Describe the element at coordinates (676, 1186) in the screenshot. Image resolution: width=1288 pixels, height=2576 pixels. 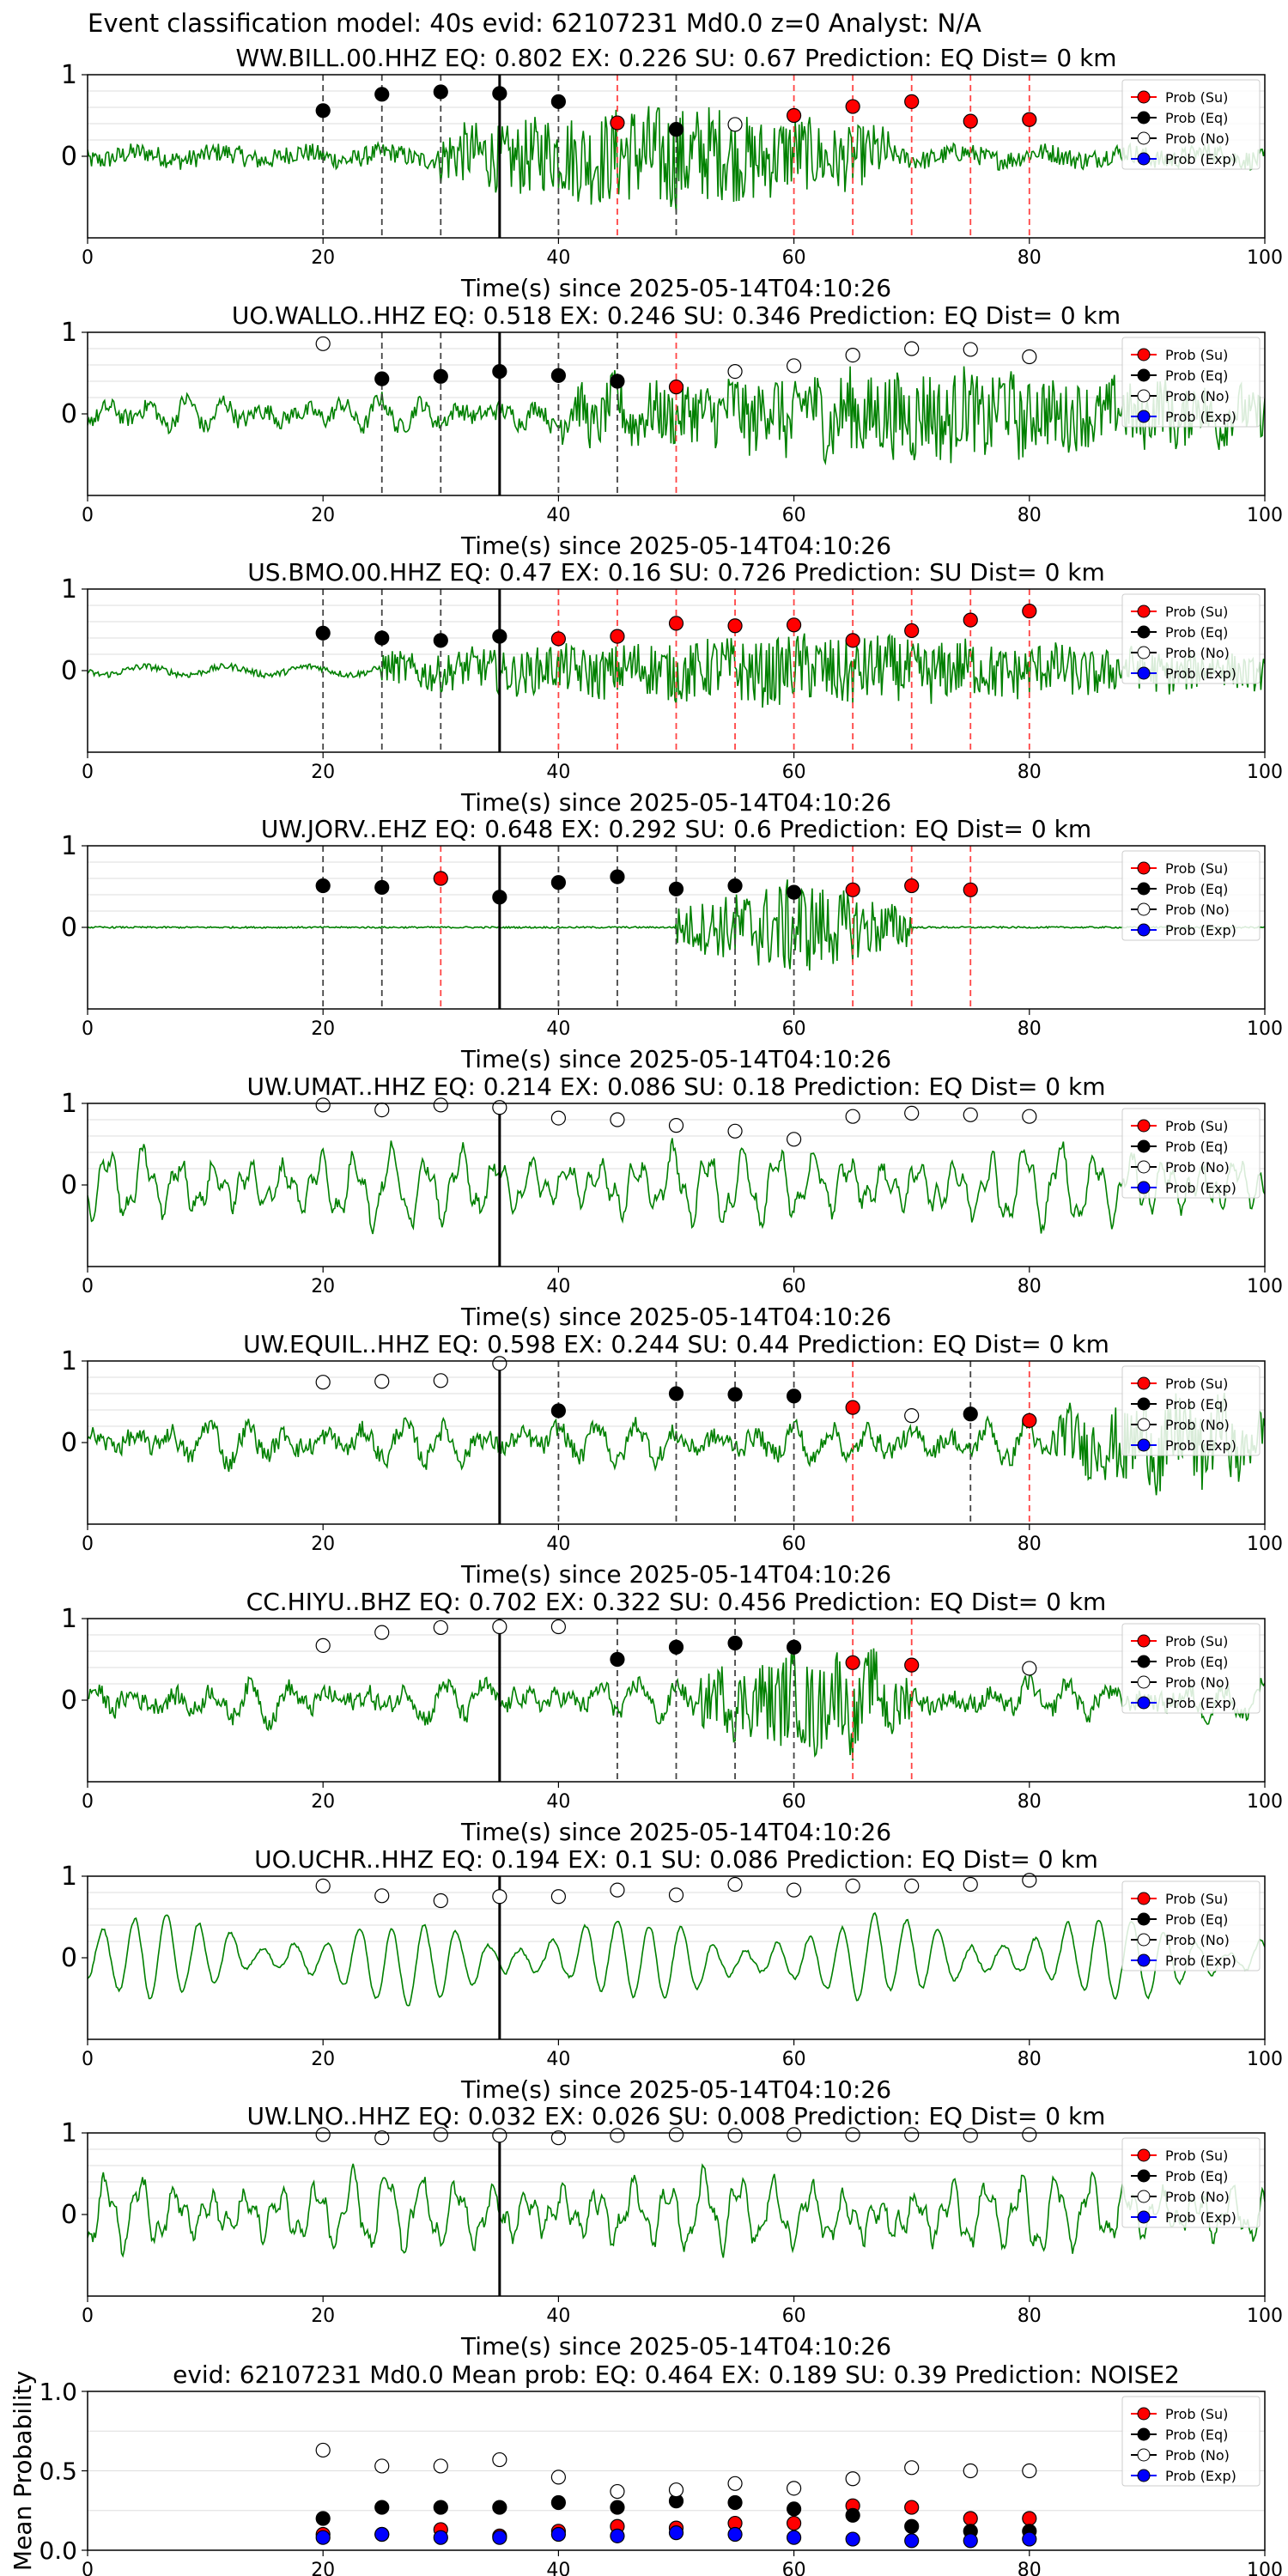
I see `waveform-trace` at that location.